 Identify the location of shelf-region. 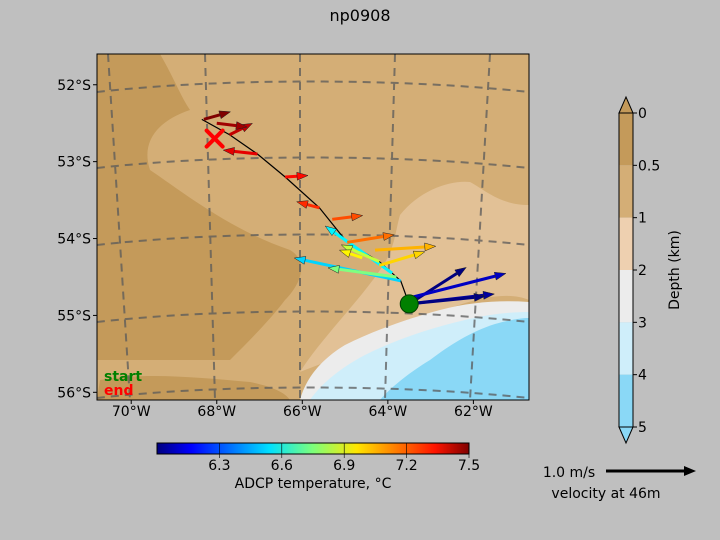
(414, 276).